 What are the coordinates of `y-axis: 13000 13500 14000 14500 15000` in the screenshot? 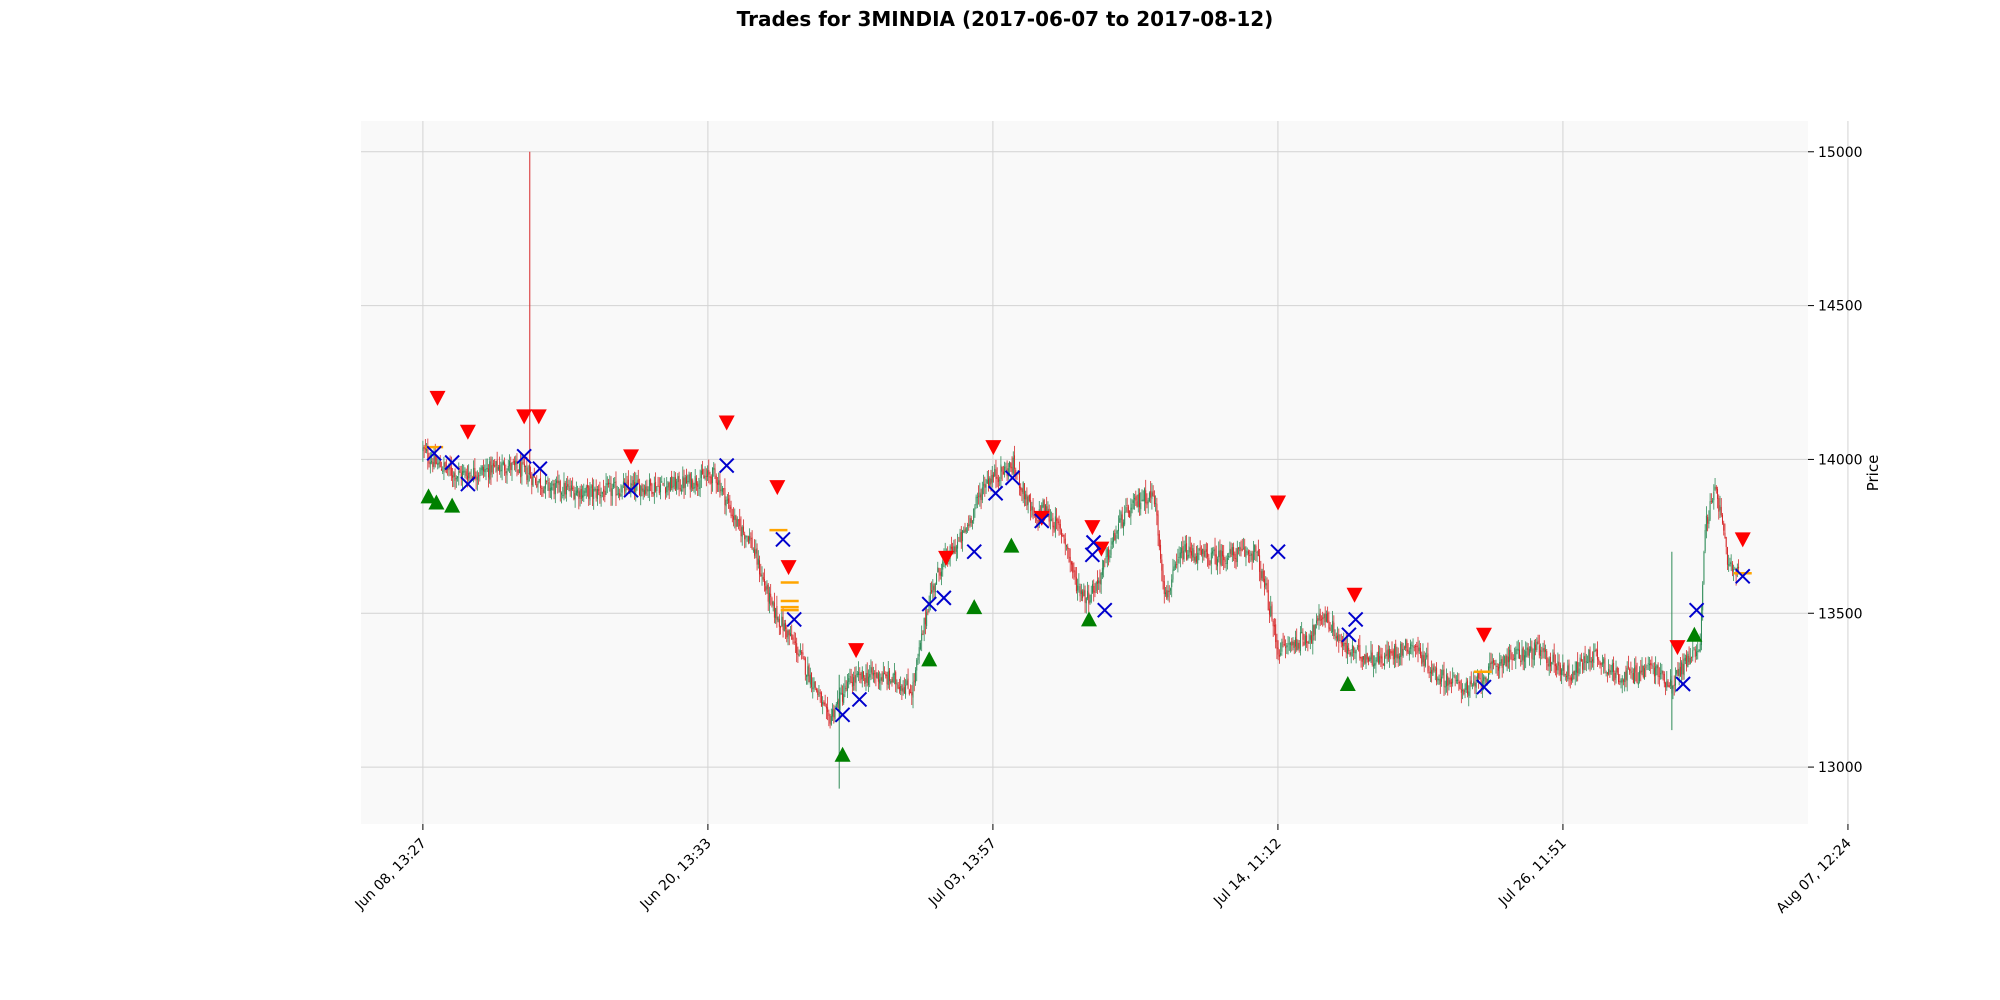 It's located at (1835, 460).